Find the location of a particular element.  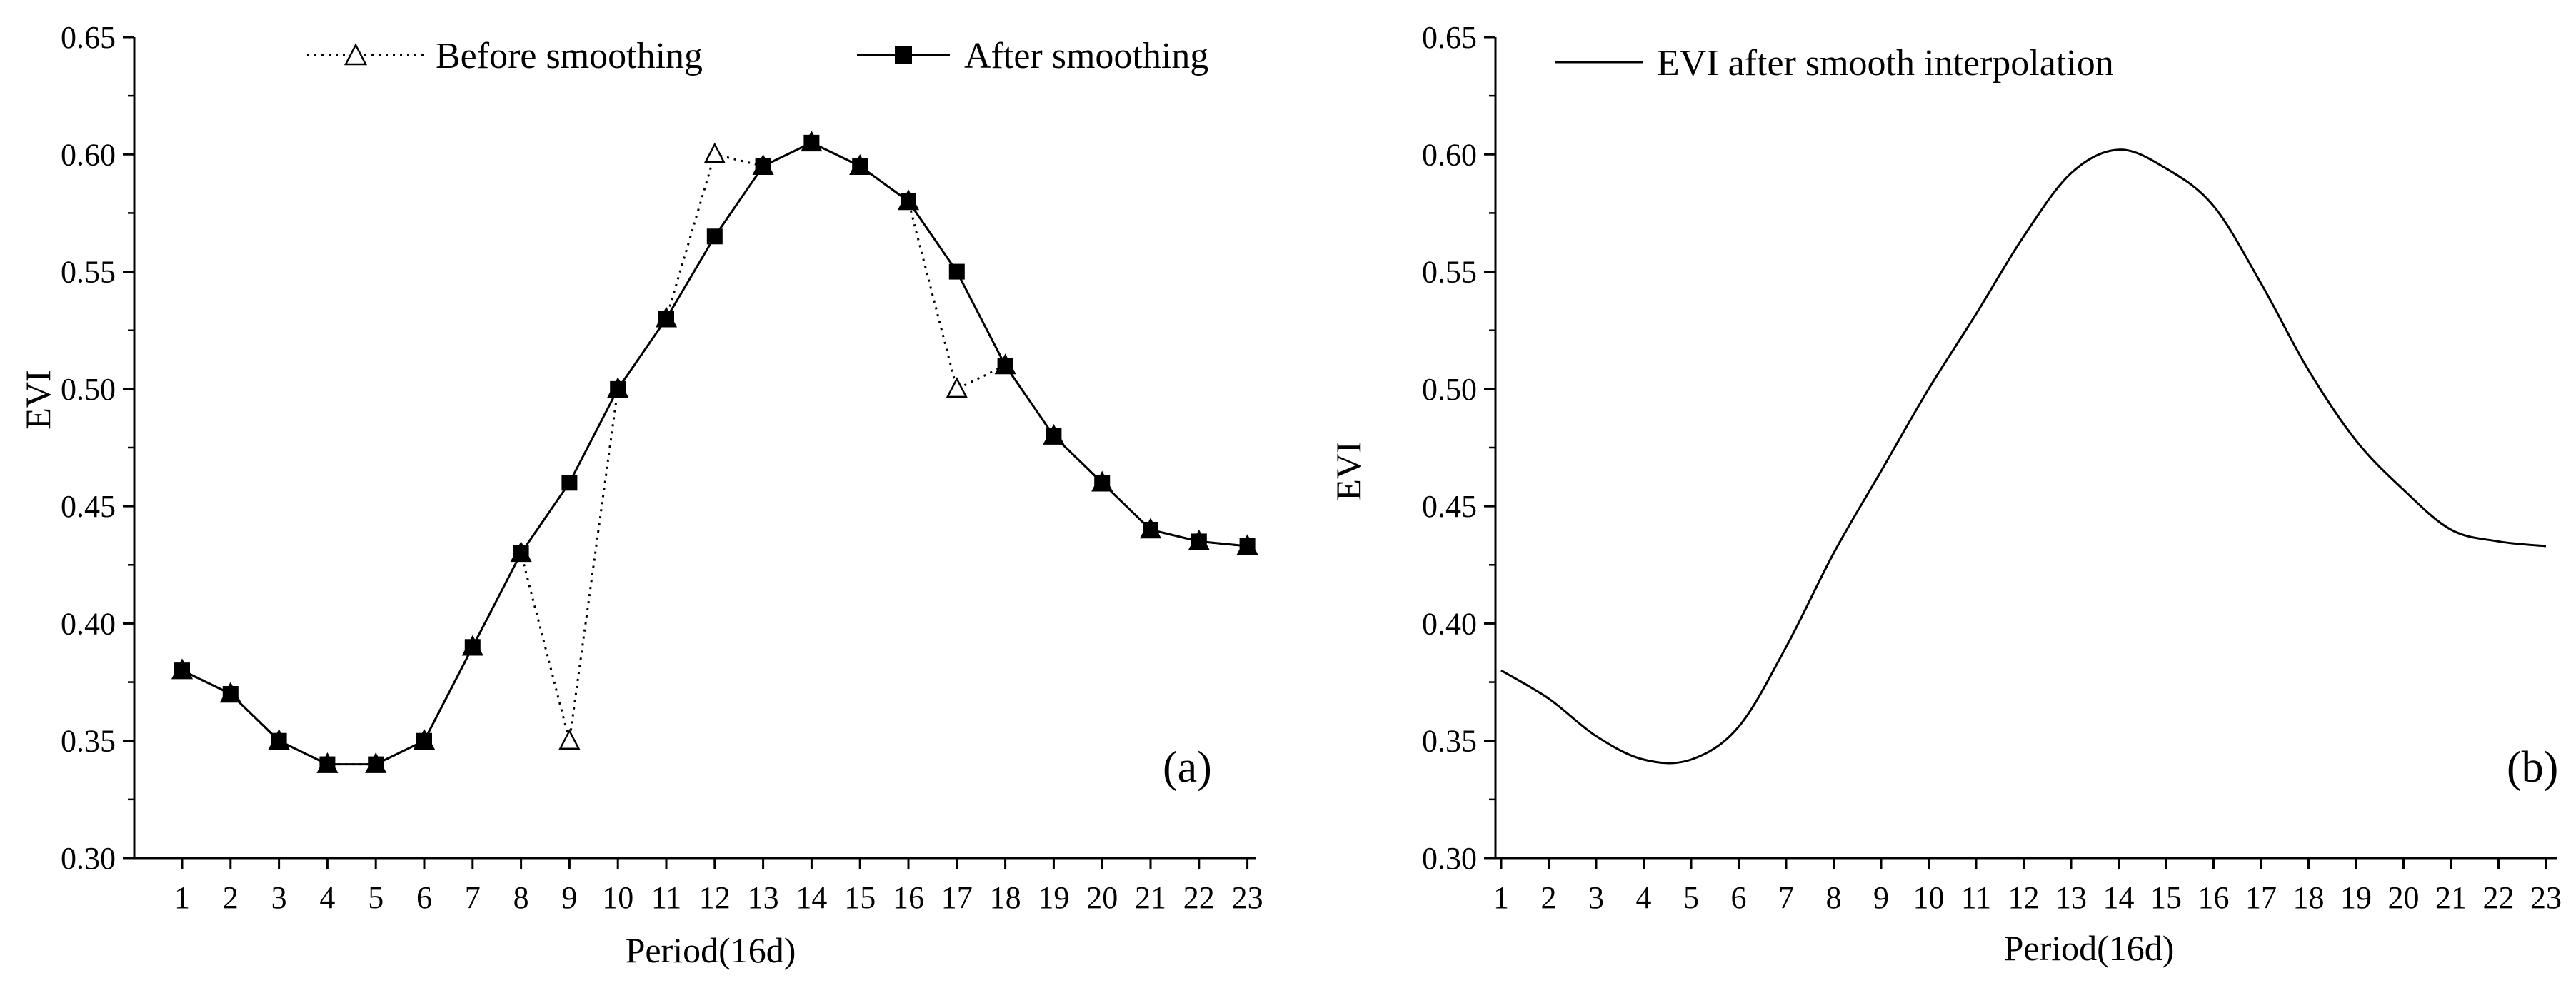

x-tick-label: 23 is located at coordinates (2546, 898).